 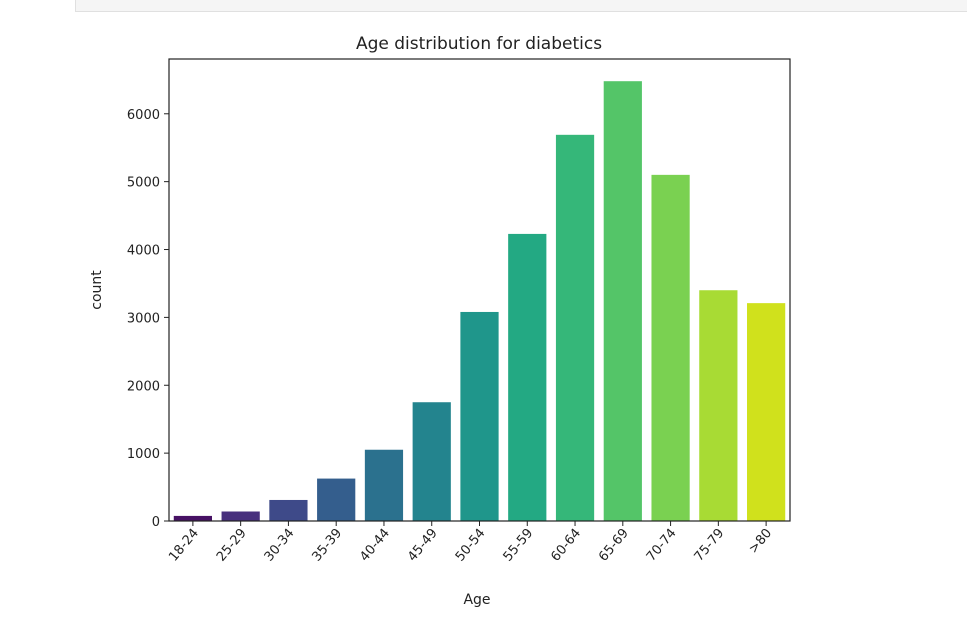 I want to click on x-tick-label: 60-64, so click(x=566, y=545).